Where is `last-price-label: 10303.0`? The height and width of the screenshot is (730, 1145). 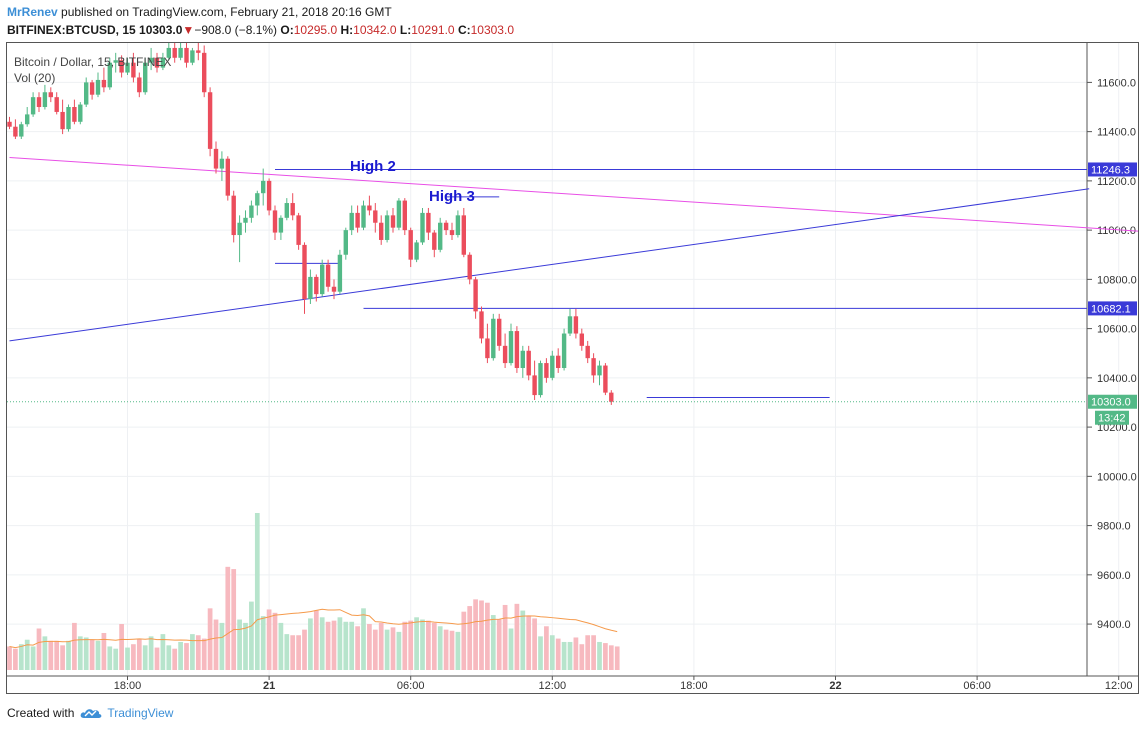
last-price-label: 10303.0 is located at coordinates (1111, 403).